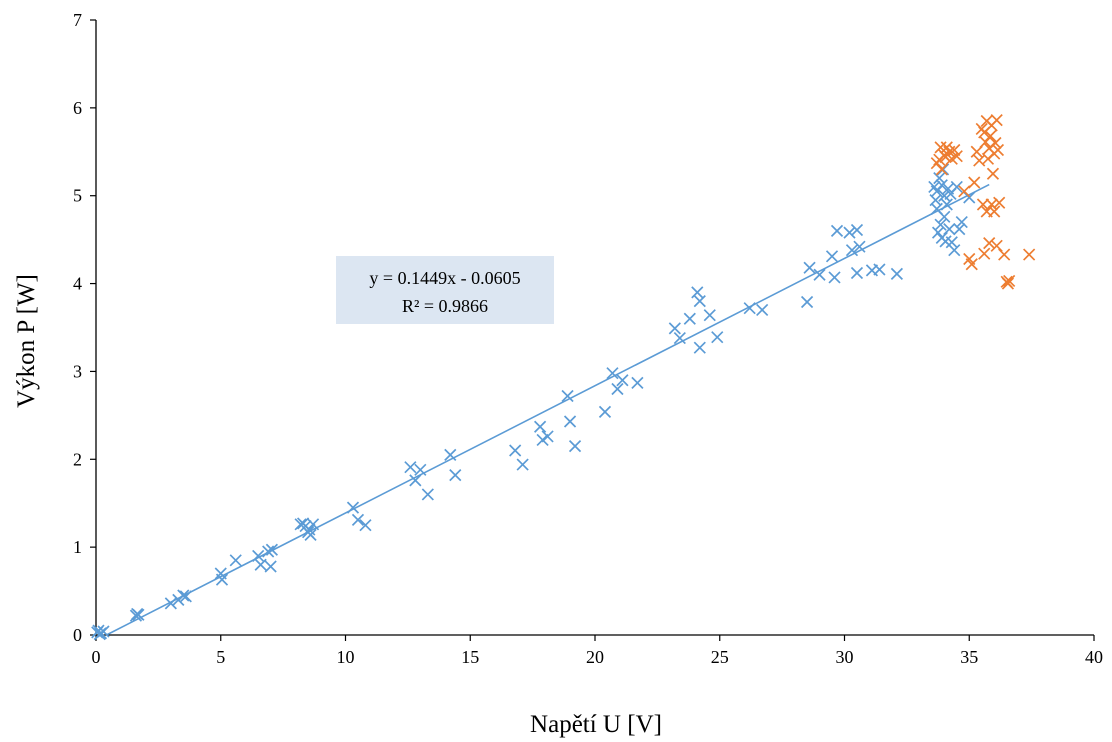  I want to click on x-tick-label: 30, so click(845, 657).